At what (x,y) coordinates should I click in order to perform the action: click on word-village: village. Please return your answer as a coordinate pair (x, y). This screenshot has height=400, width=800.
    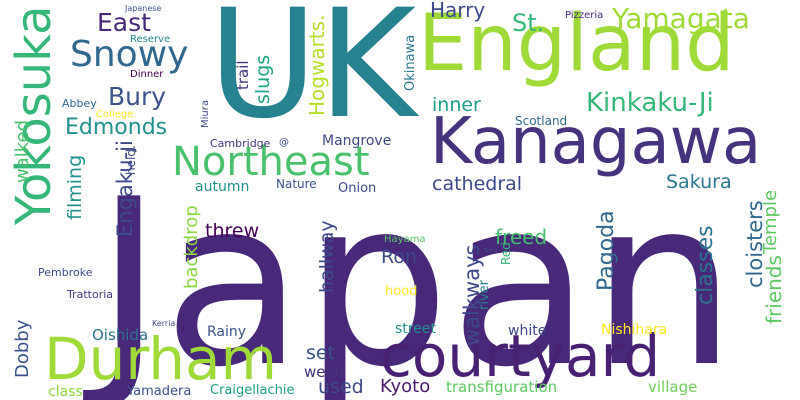
    Looking at the image, I should click on (673, 387).